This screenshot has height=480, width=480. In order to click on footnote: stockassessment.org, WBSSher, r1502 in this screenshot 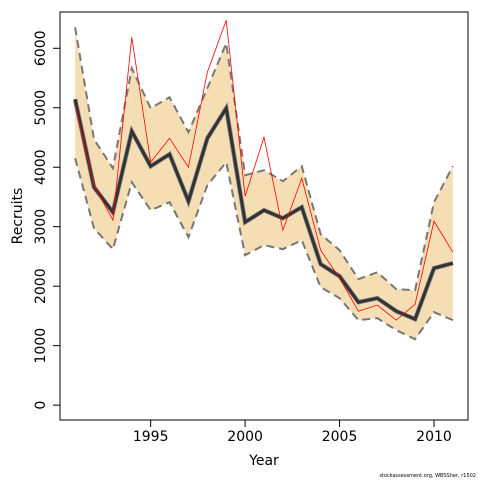, I will do `click(427, 476)`.